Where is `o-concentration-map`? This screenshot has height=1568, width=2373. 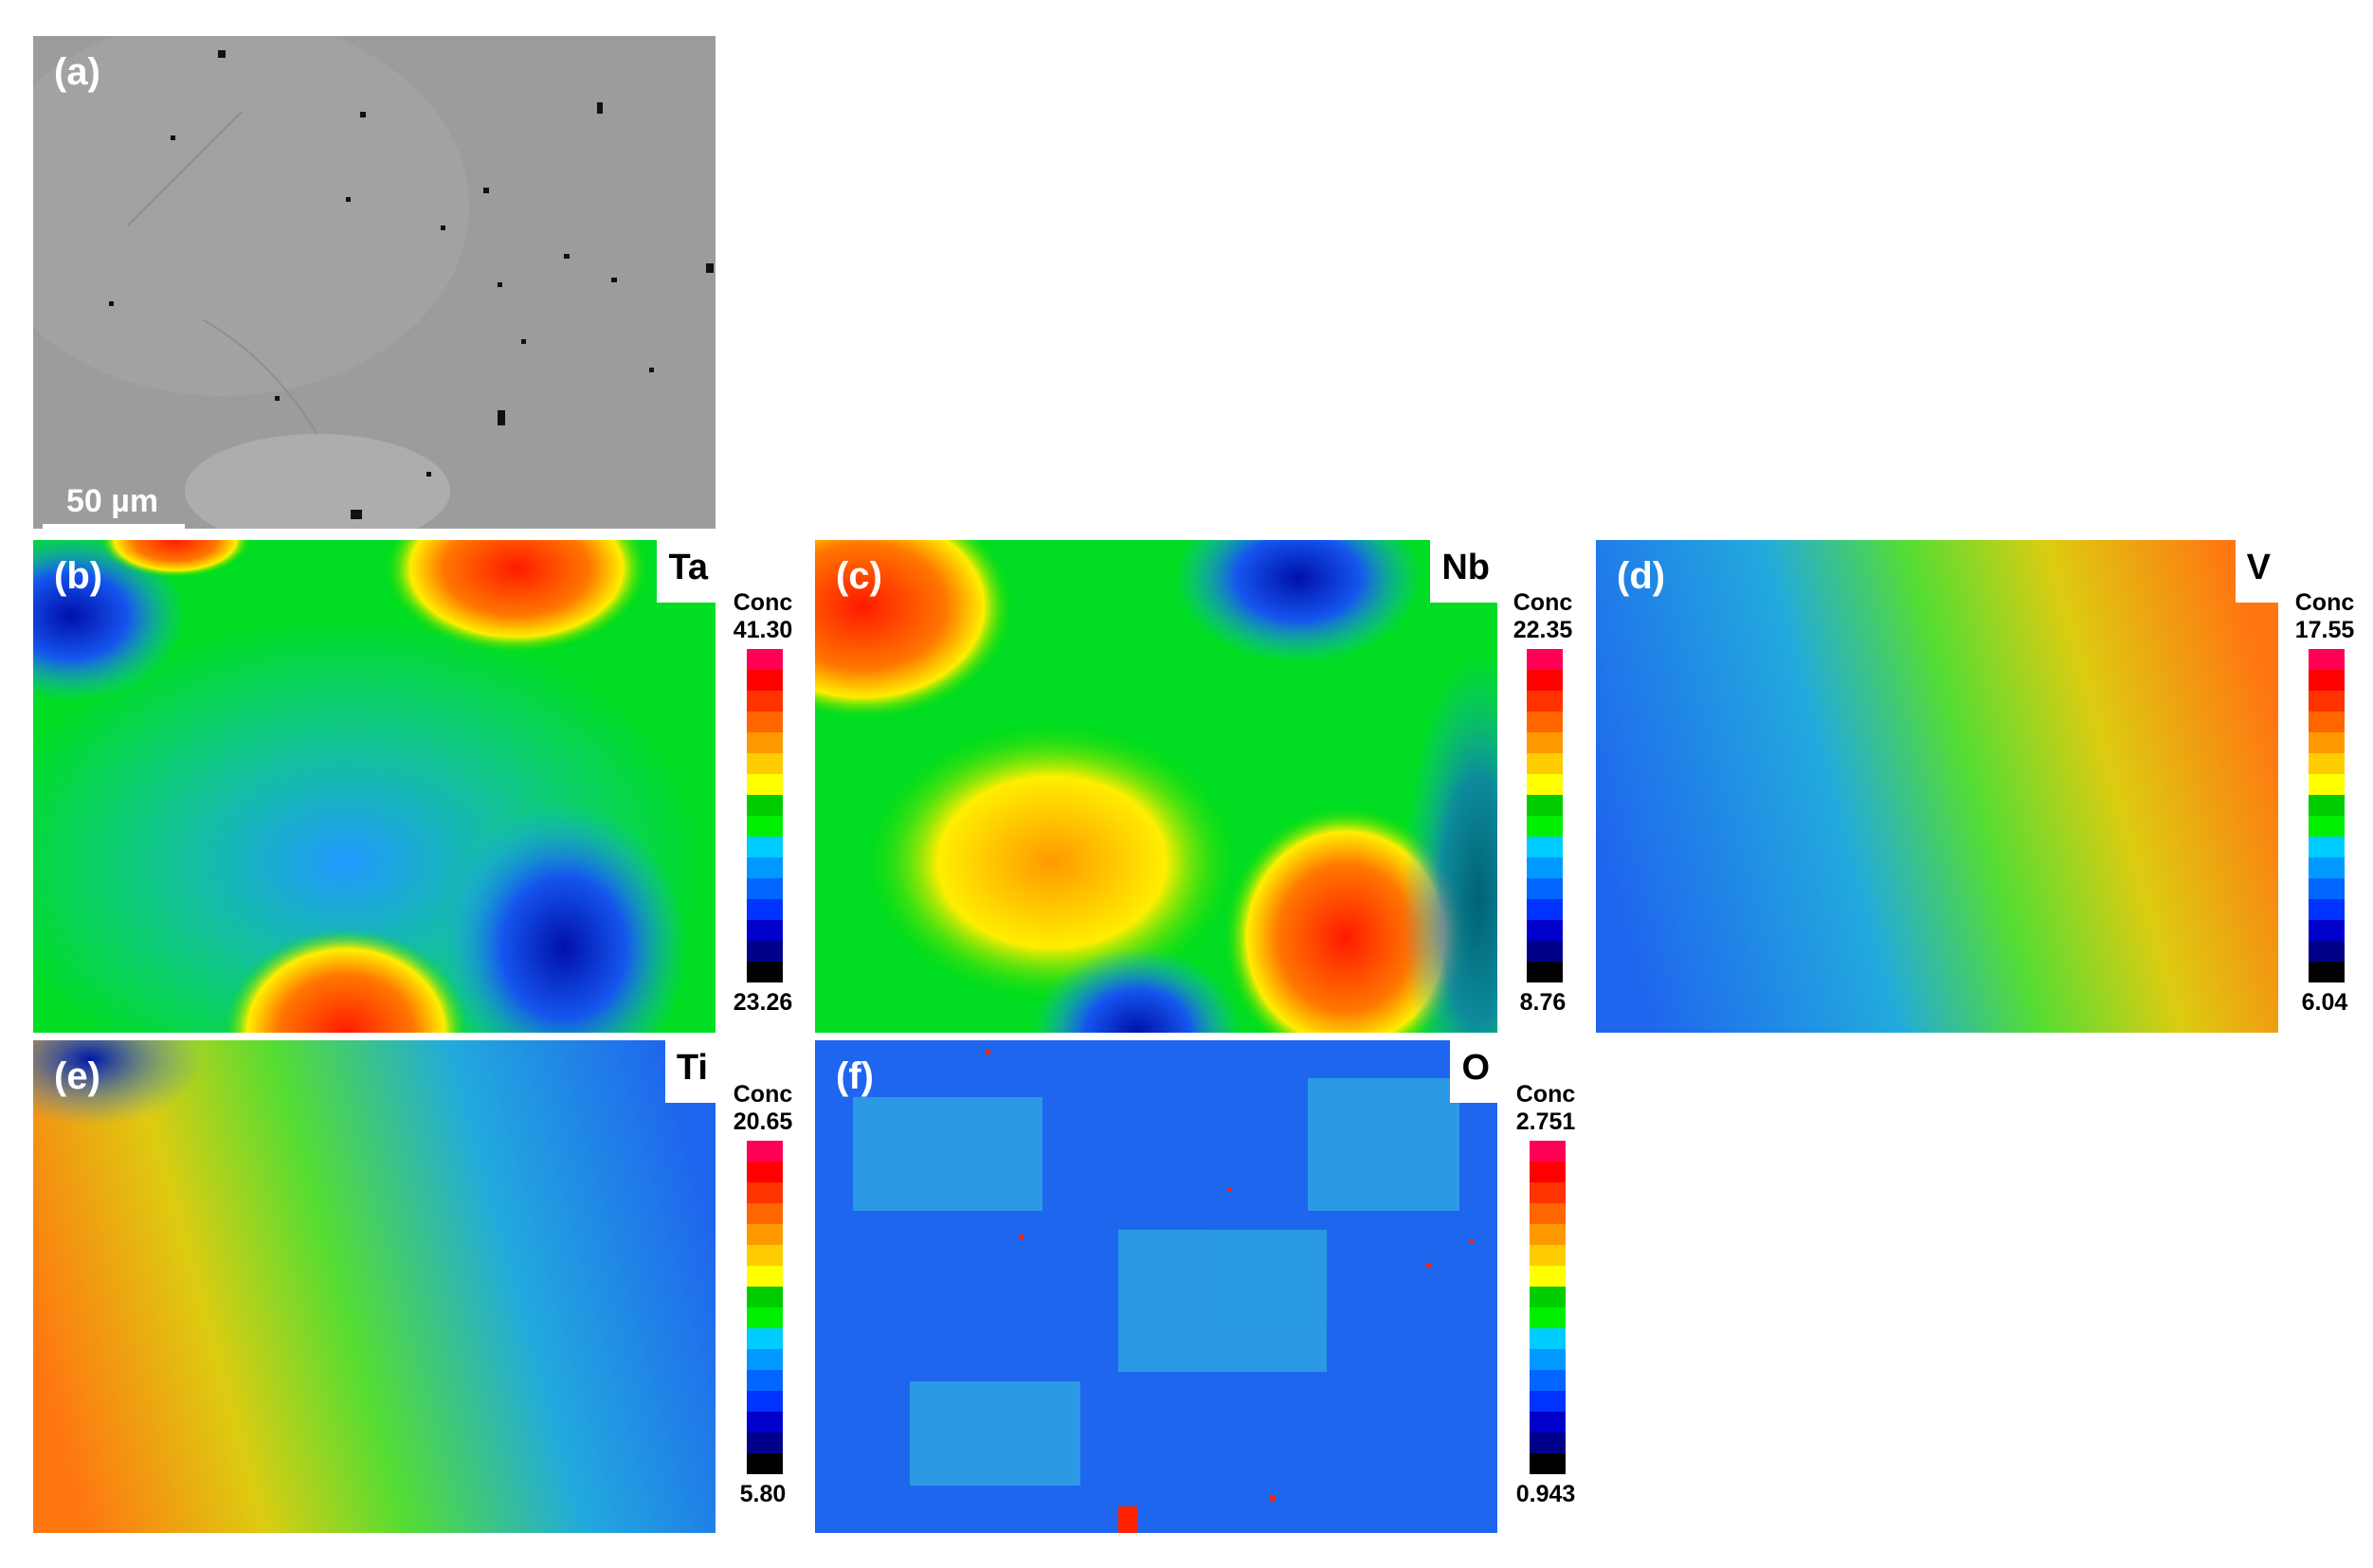
o-concentration-map is located at coordinates (1156, 1286).